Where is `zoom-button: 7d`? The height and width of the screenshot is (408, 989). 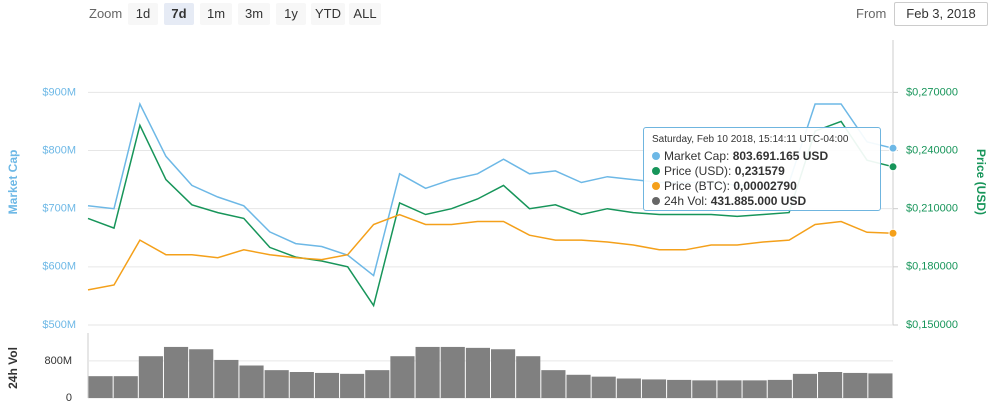 zoom-button: 7d is located at coordinates (179, 14).